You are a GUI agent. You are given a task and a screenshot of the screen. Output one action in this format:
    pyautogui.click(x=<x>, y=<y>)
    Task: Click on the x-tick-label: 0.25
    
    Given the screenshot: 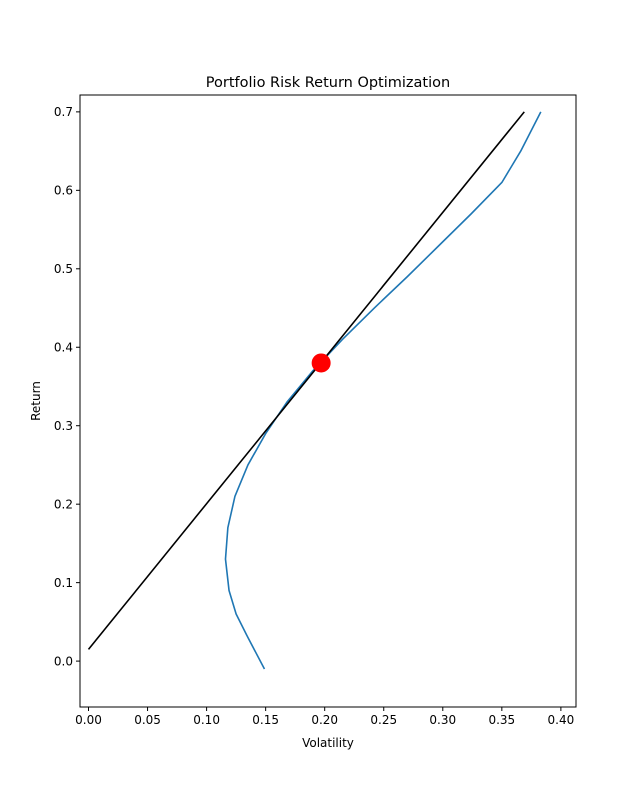 What is the action you would take?
    pyautogui.click(x=383, y=720)
    